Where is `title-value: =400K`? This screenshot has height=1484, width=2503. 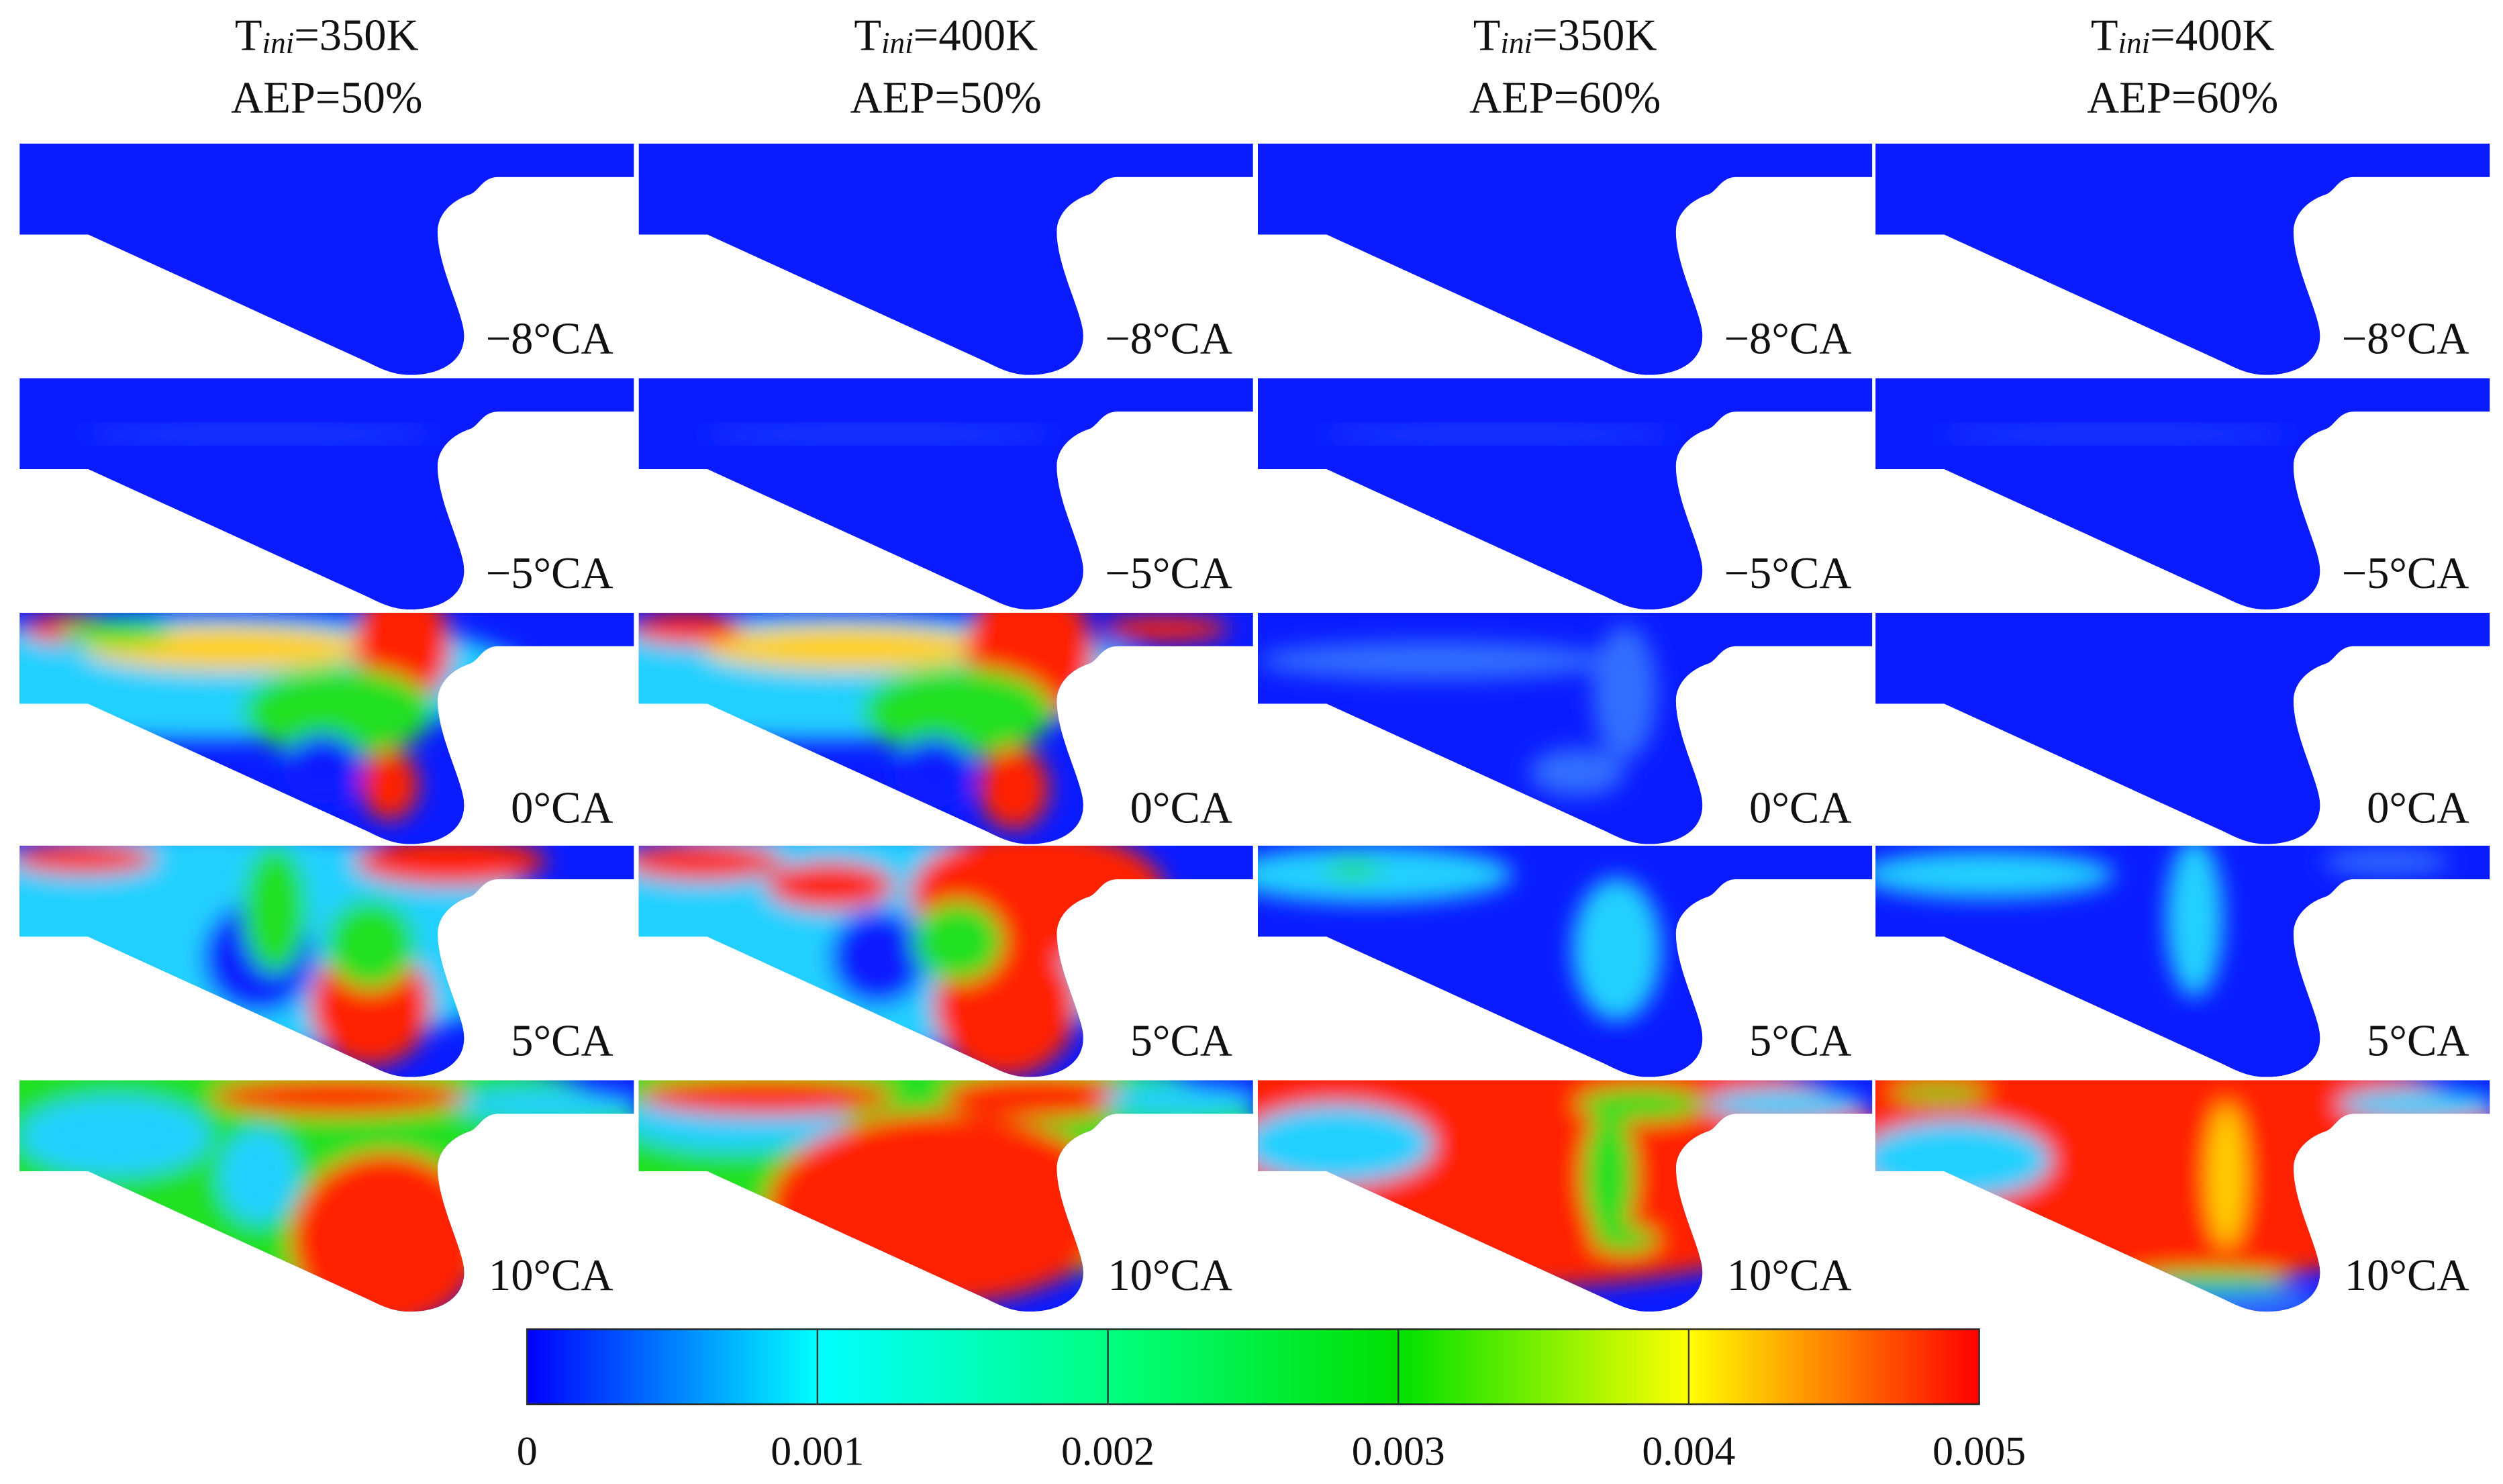
title-value: =400K is located at coordinates (976, 36).